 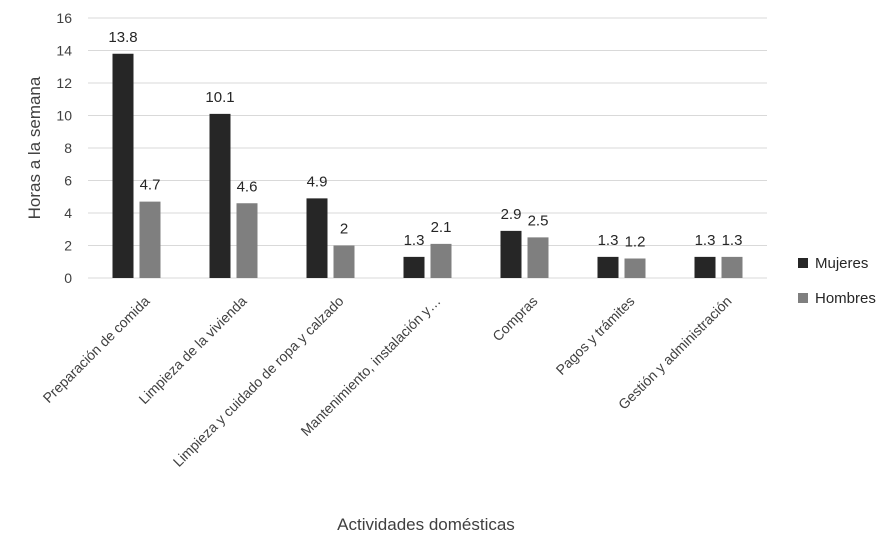 I want to click on legend-label-mujeres: Mujeres, so click(x=841, y=263).